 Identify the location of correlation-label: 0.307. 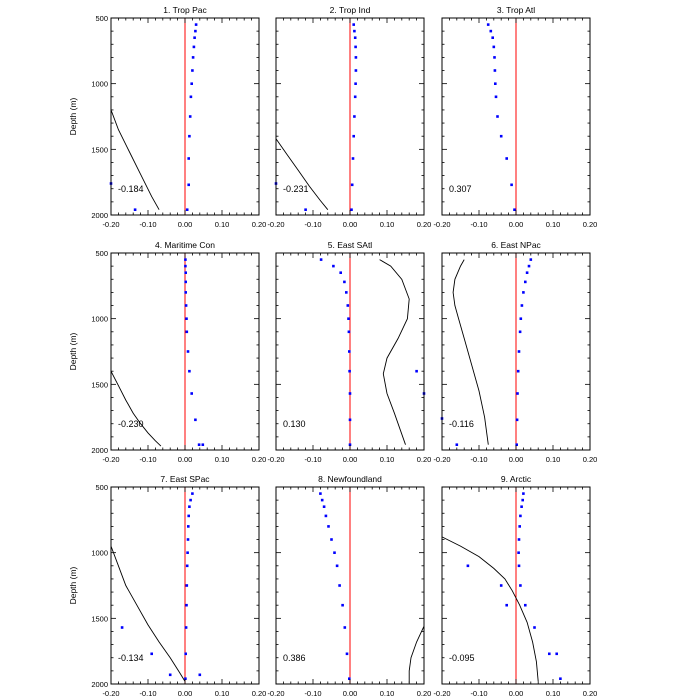
(460, 189).